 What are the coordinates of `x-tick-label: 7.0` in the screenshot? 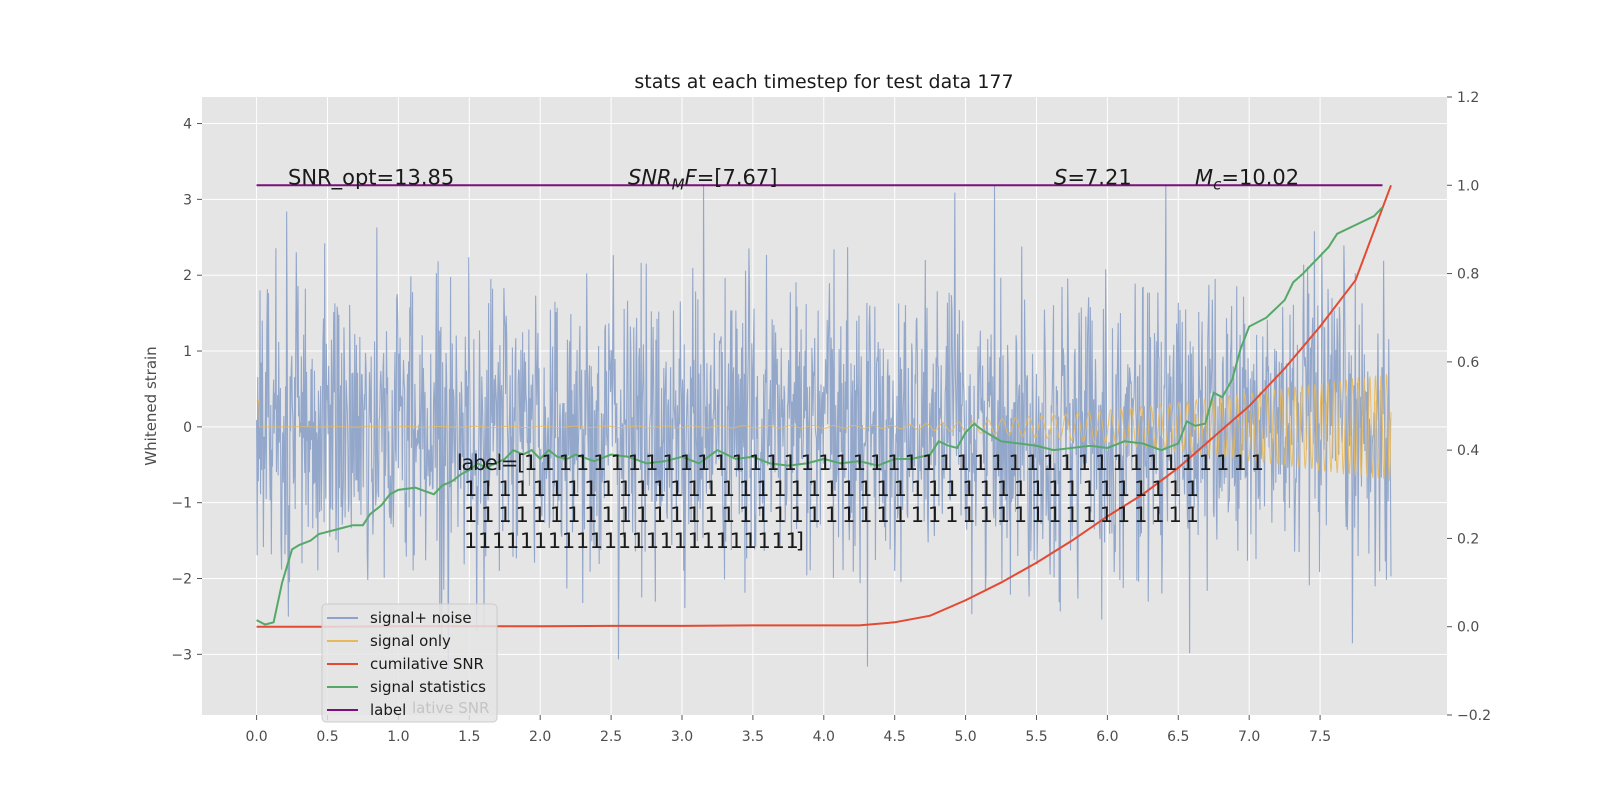 It's located at (1249, 737).